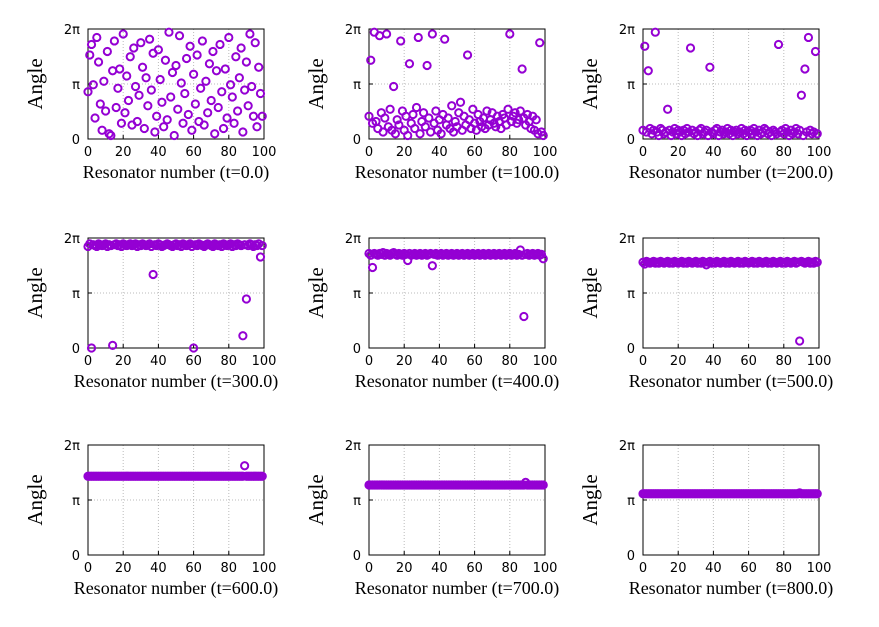 The height and width of the screenshot is (627, 879). Describe the element at coordinates (457, 381) in the screenshot. I see `x-axis-label: Resonator number (t=400.0)` at that location.